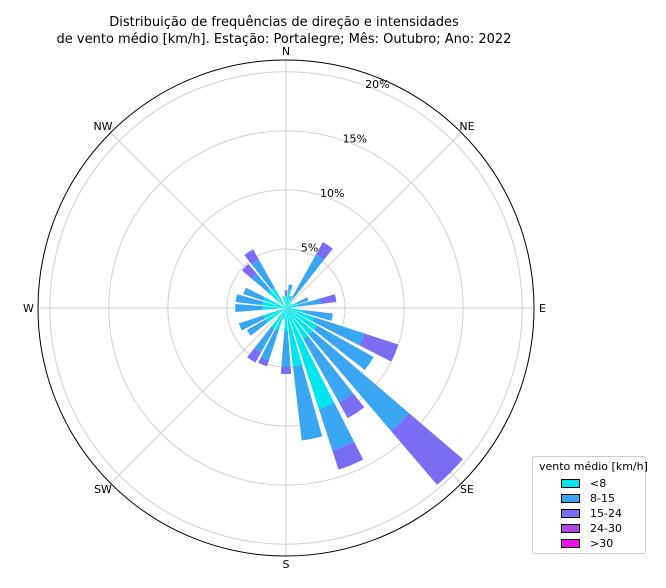 The height and width of the screenshot is (588, 666). Describe the element at coordinates (103, 489) in the screenshot. I see `direction-label-SW: SW` at that location.